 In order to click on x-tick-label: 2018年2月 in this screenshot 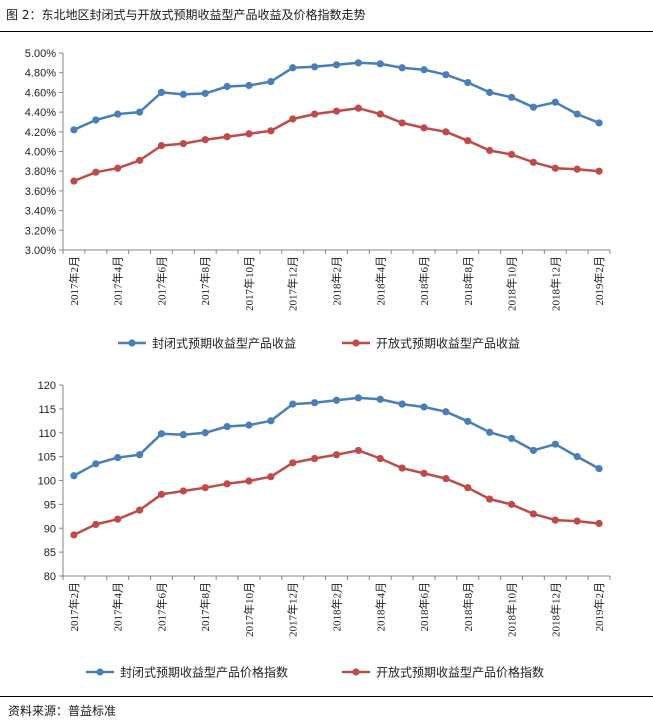, I will do `click(337, 607)`.